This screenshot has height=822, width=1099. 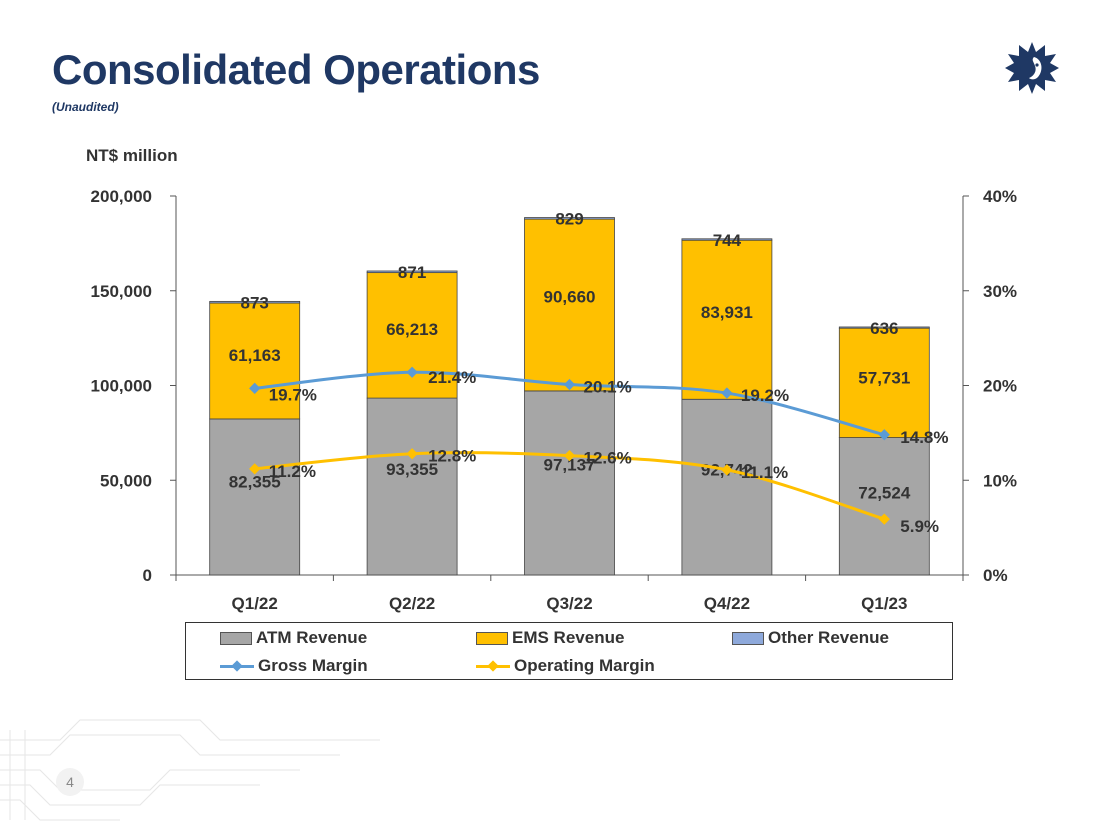 What do you see at coordinates (412, 603) in the screenshot?
I see `x-tick-label: Q2/22` at bounding box center [412, 603].